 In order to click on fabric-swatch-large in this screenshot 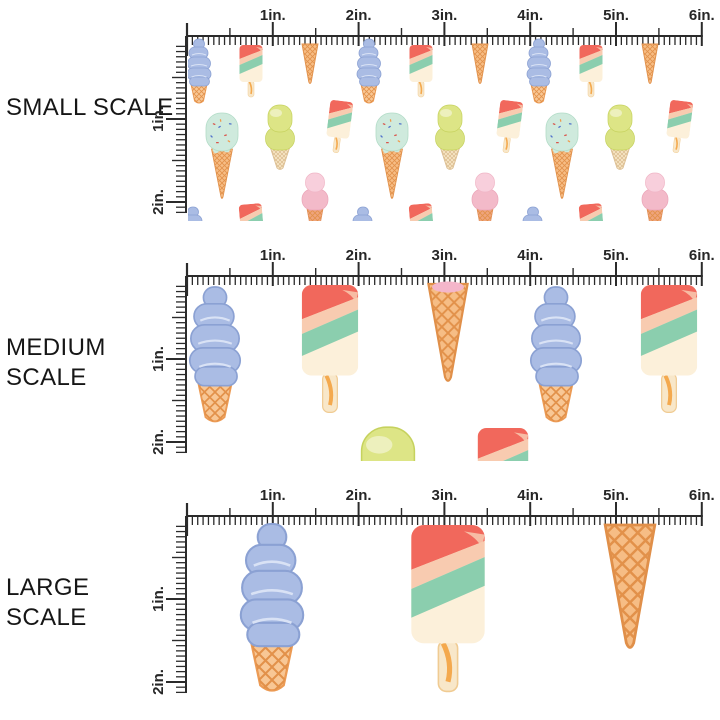, I will do `click(448, 607)`.